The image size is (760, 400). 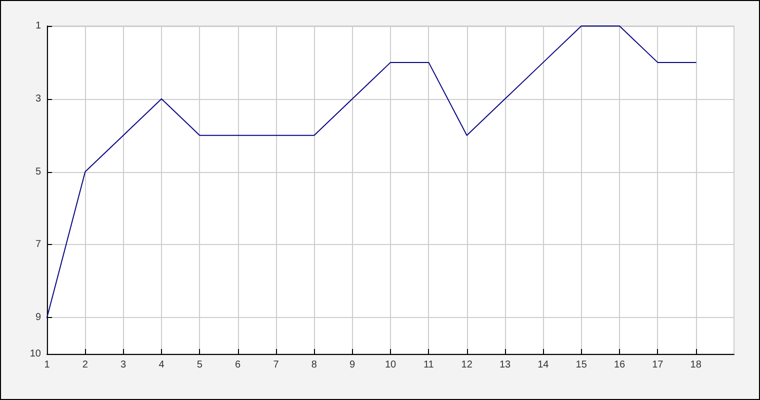 What do you see at coordinates (544, 365) in the screenshot?
I see `x-tick-label: 14` at bounding box center [544, 365].